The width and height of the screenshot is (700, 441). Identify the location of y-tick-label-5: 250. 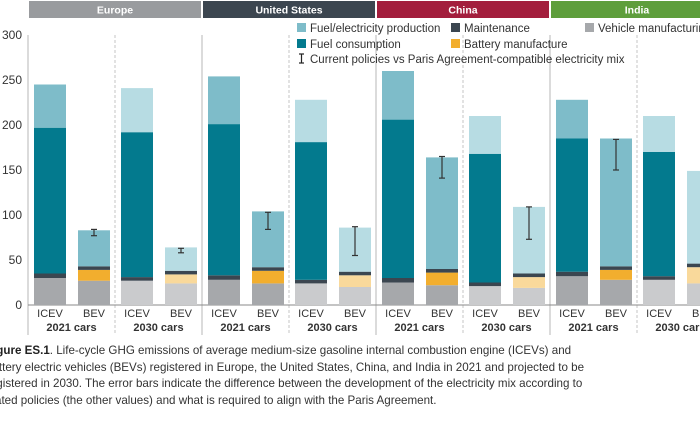
(12, 80).